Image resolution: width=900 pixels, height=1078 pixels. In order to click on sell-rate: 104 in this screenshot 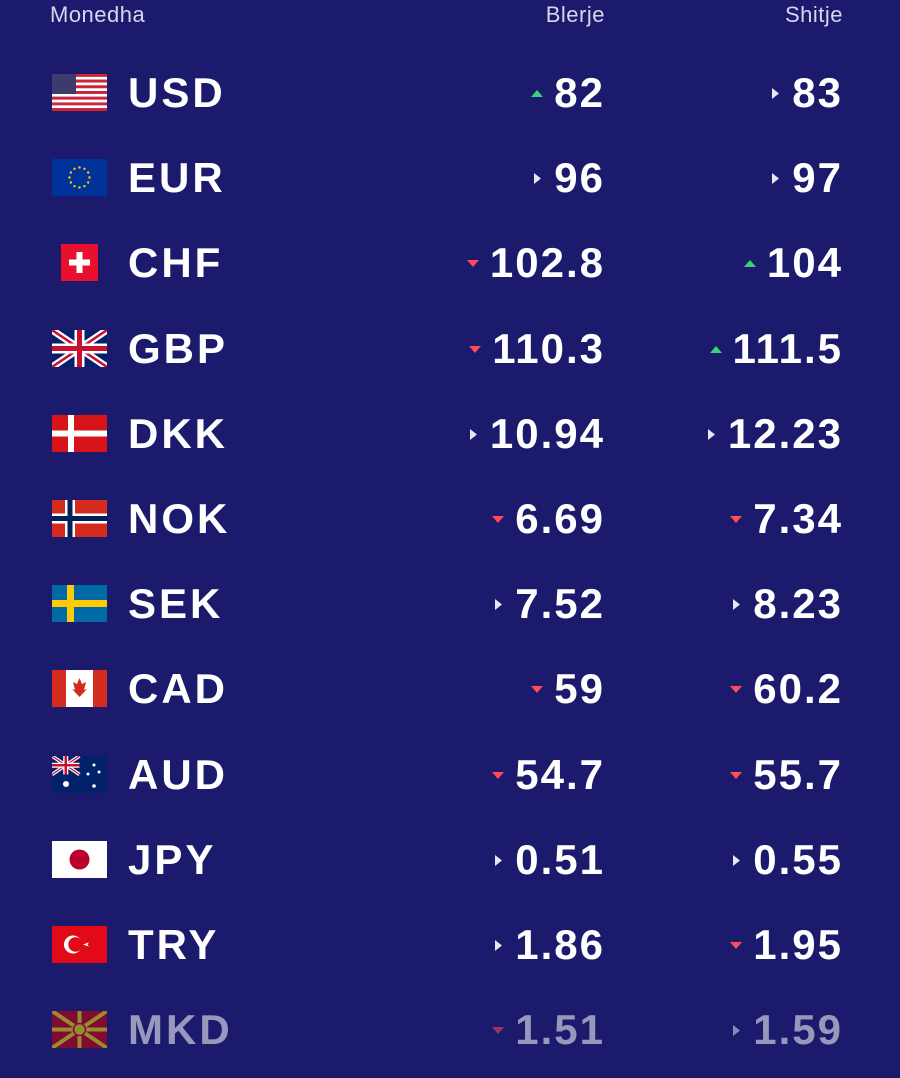, I will do `click(804, 263)`.